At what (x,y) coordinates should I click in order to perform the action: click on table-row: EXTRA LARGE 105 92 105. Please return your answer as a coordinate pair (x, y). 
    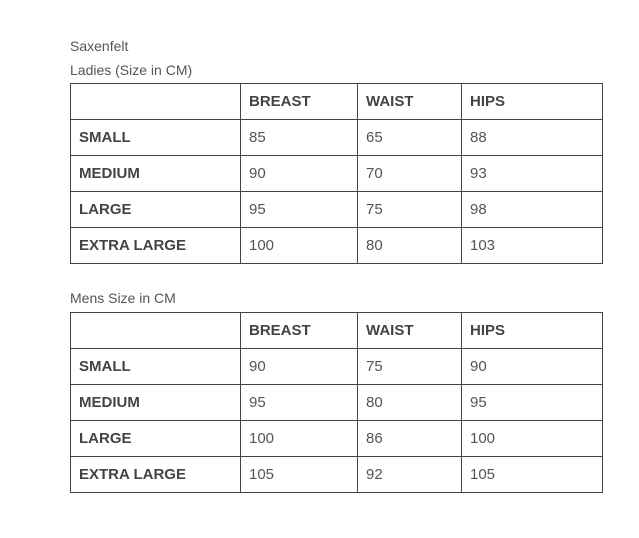
    Looking at the image, I should click on (336, 474).